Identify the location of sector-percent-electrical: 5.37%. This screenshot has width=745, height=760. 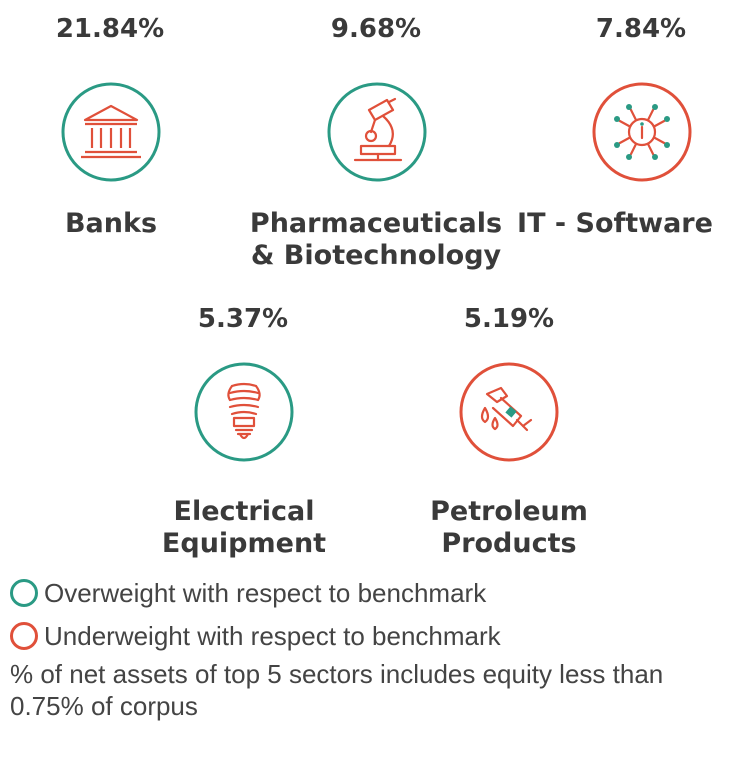
(243, 319).